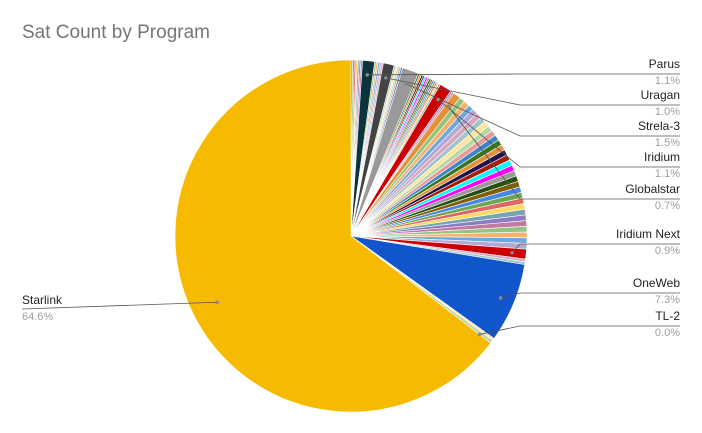 The height and width of the screenshot is (433, 702). I want to click on leader-dot-iridium-next, so click(512, 252).